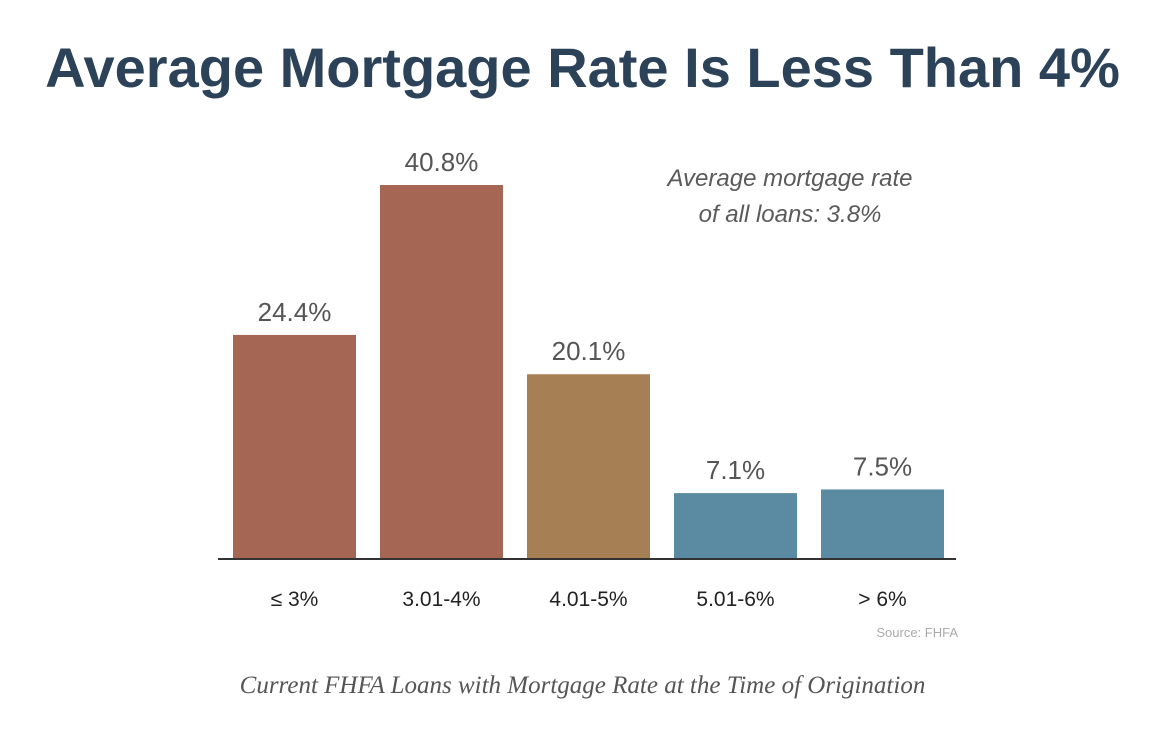  Describe the element at coordinates (790, 214) in the screenshot. I see `chart-annotation-line-2: of all loans: 3.8%` at that location.